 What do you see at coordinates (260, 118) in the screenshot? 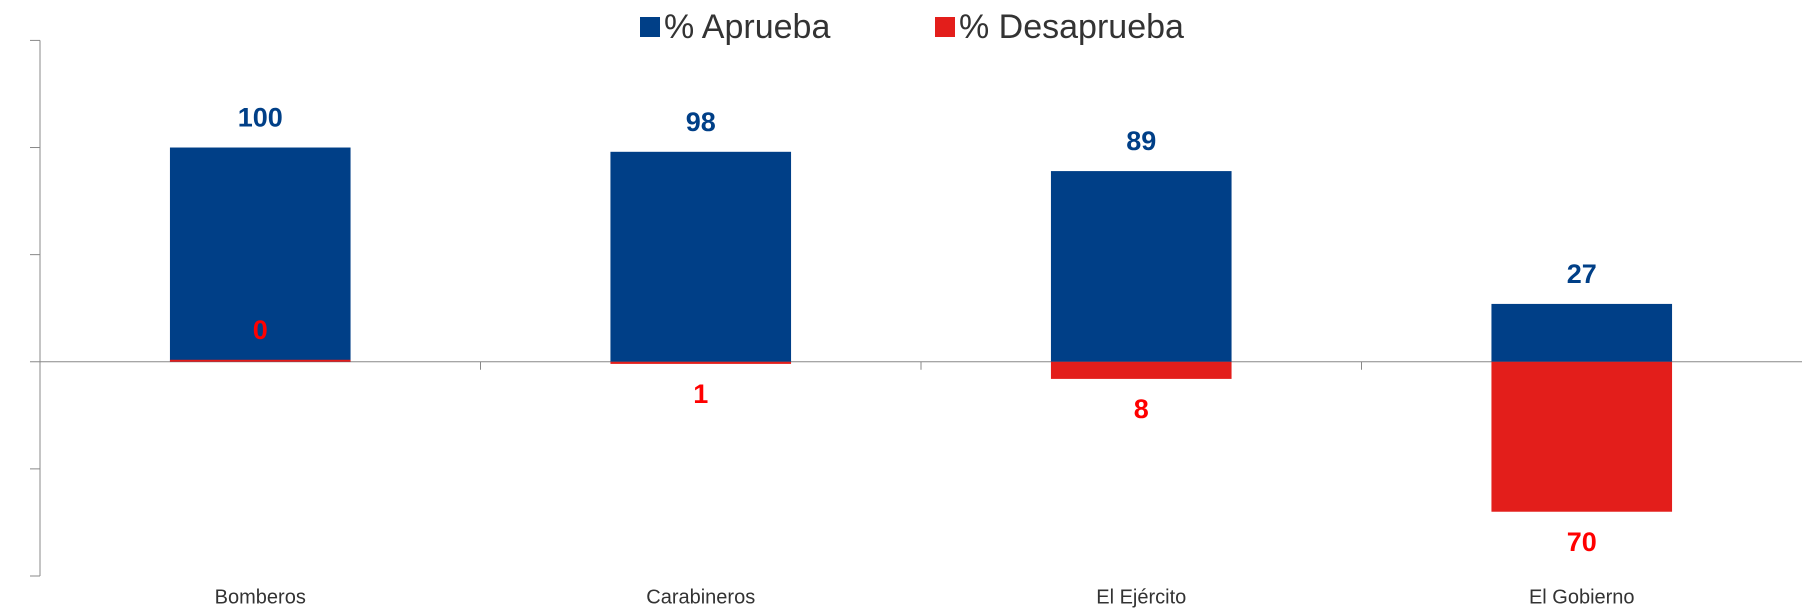
I see `data-label: 100` at bounding box center [260, 118].